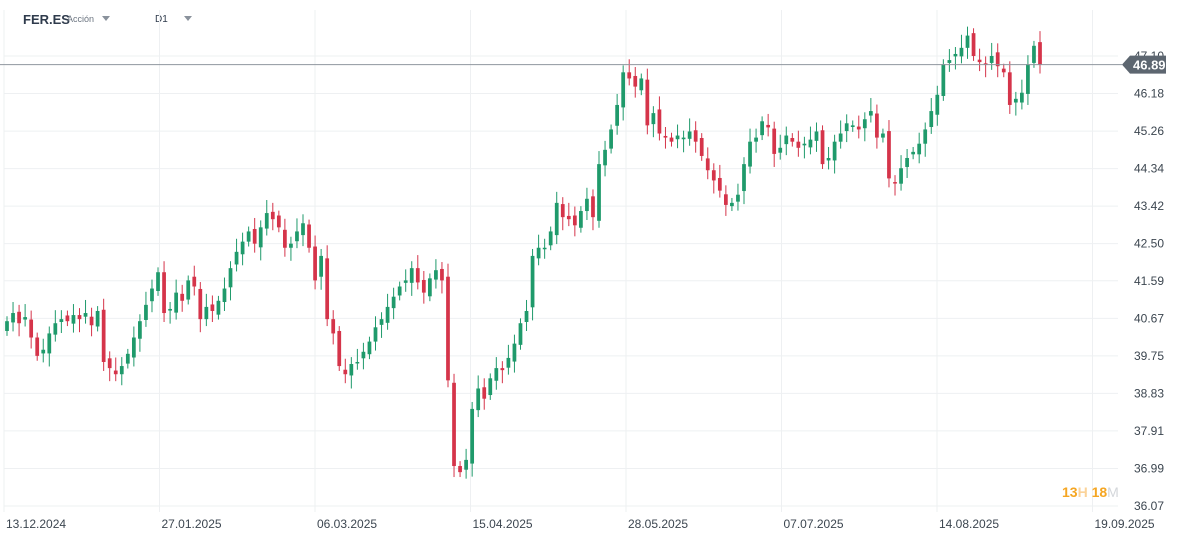 The height and width of the screenshot is (540, 1199). What do you see at coordinates (188, 18) in the screenshot?
I see `timeframe-dropdown-icon` at bounding box center [188, 18].